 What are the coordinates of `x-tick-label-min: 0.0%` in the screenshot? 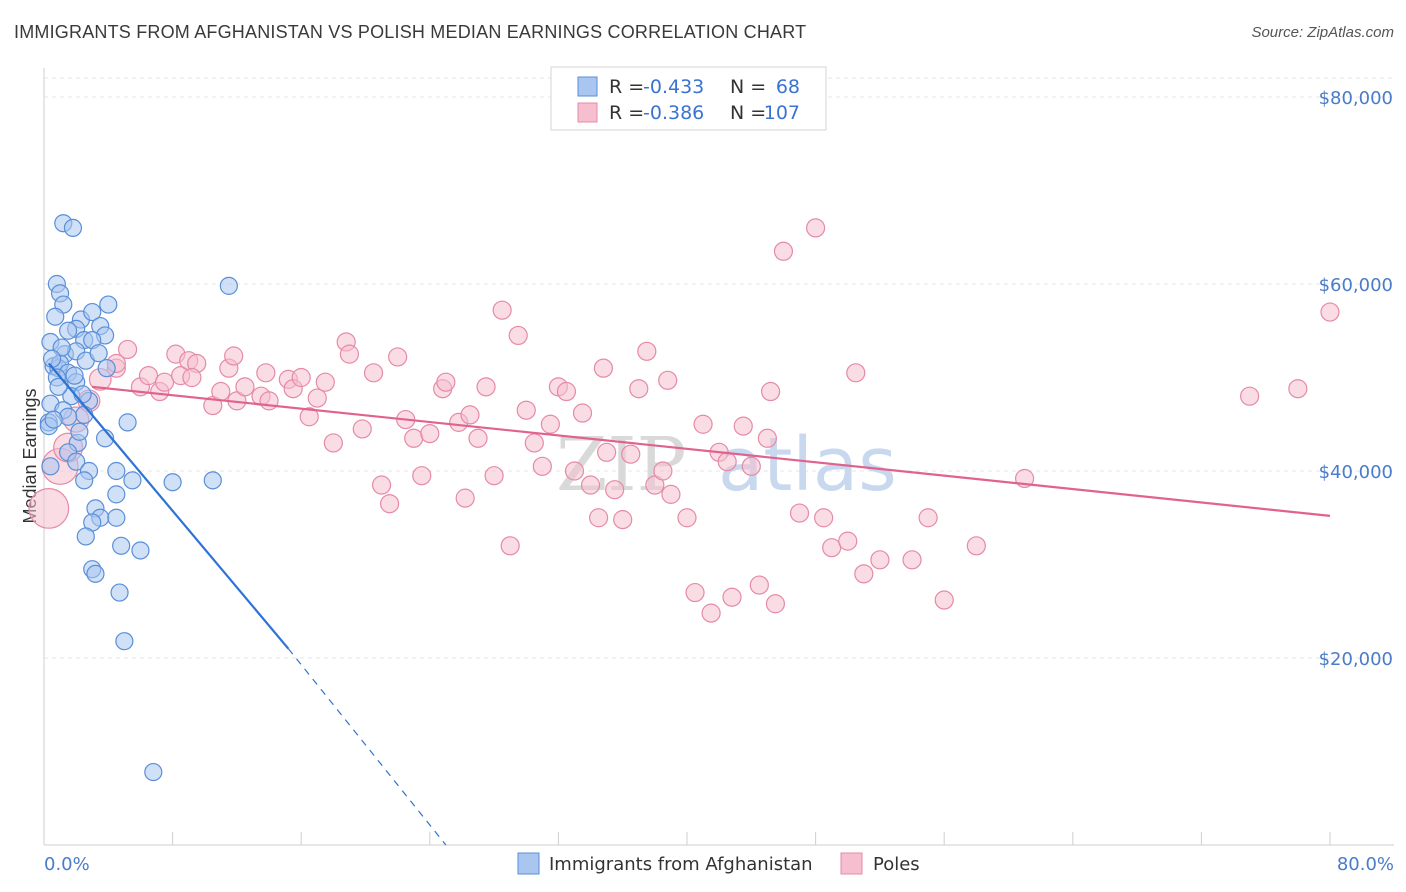 It's located at (67, 864).